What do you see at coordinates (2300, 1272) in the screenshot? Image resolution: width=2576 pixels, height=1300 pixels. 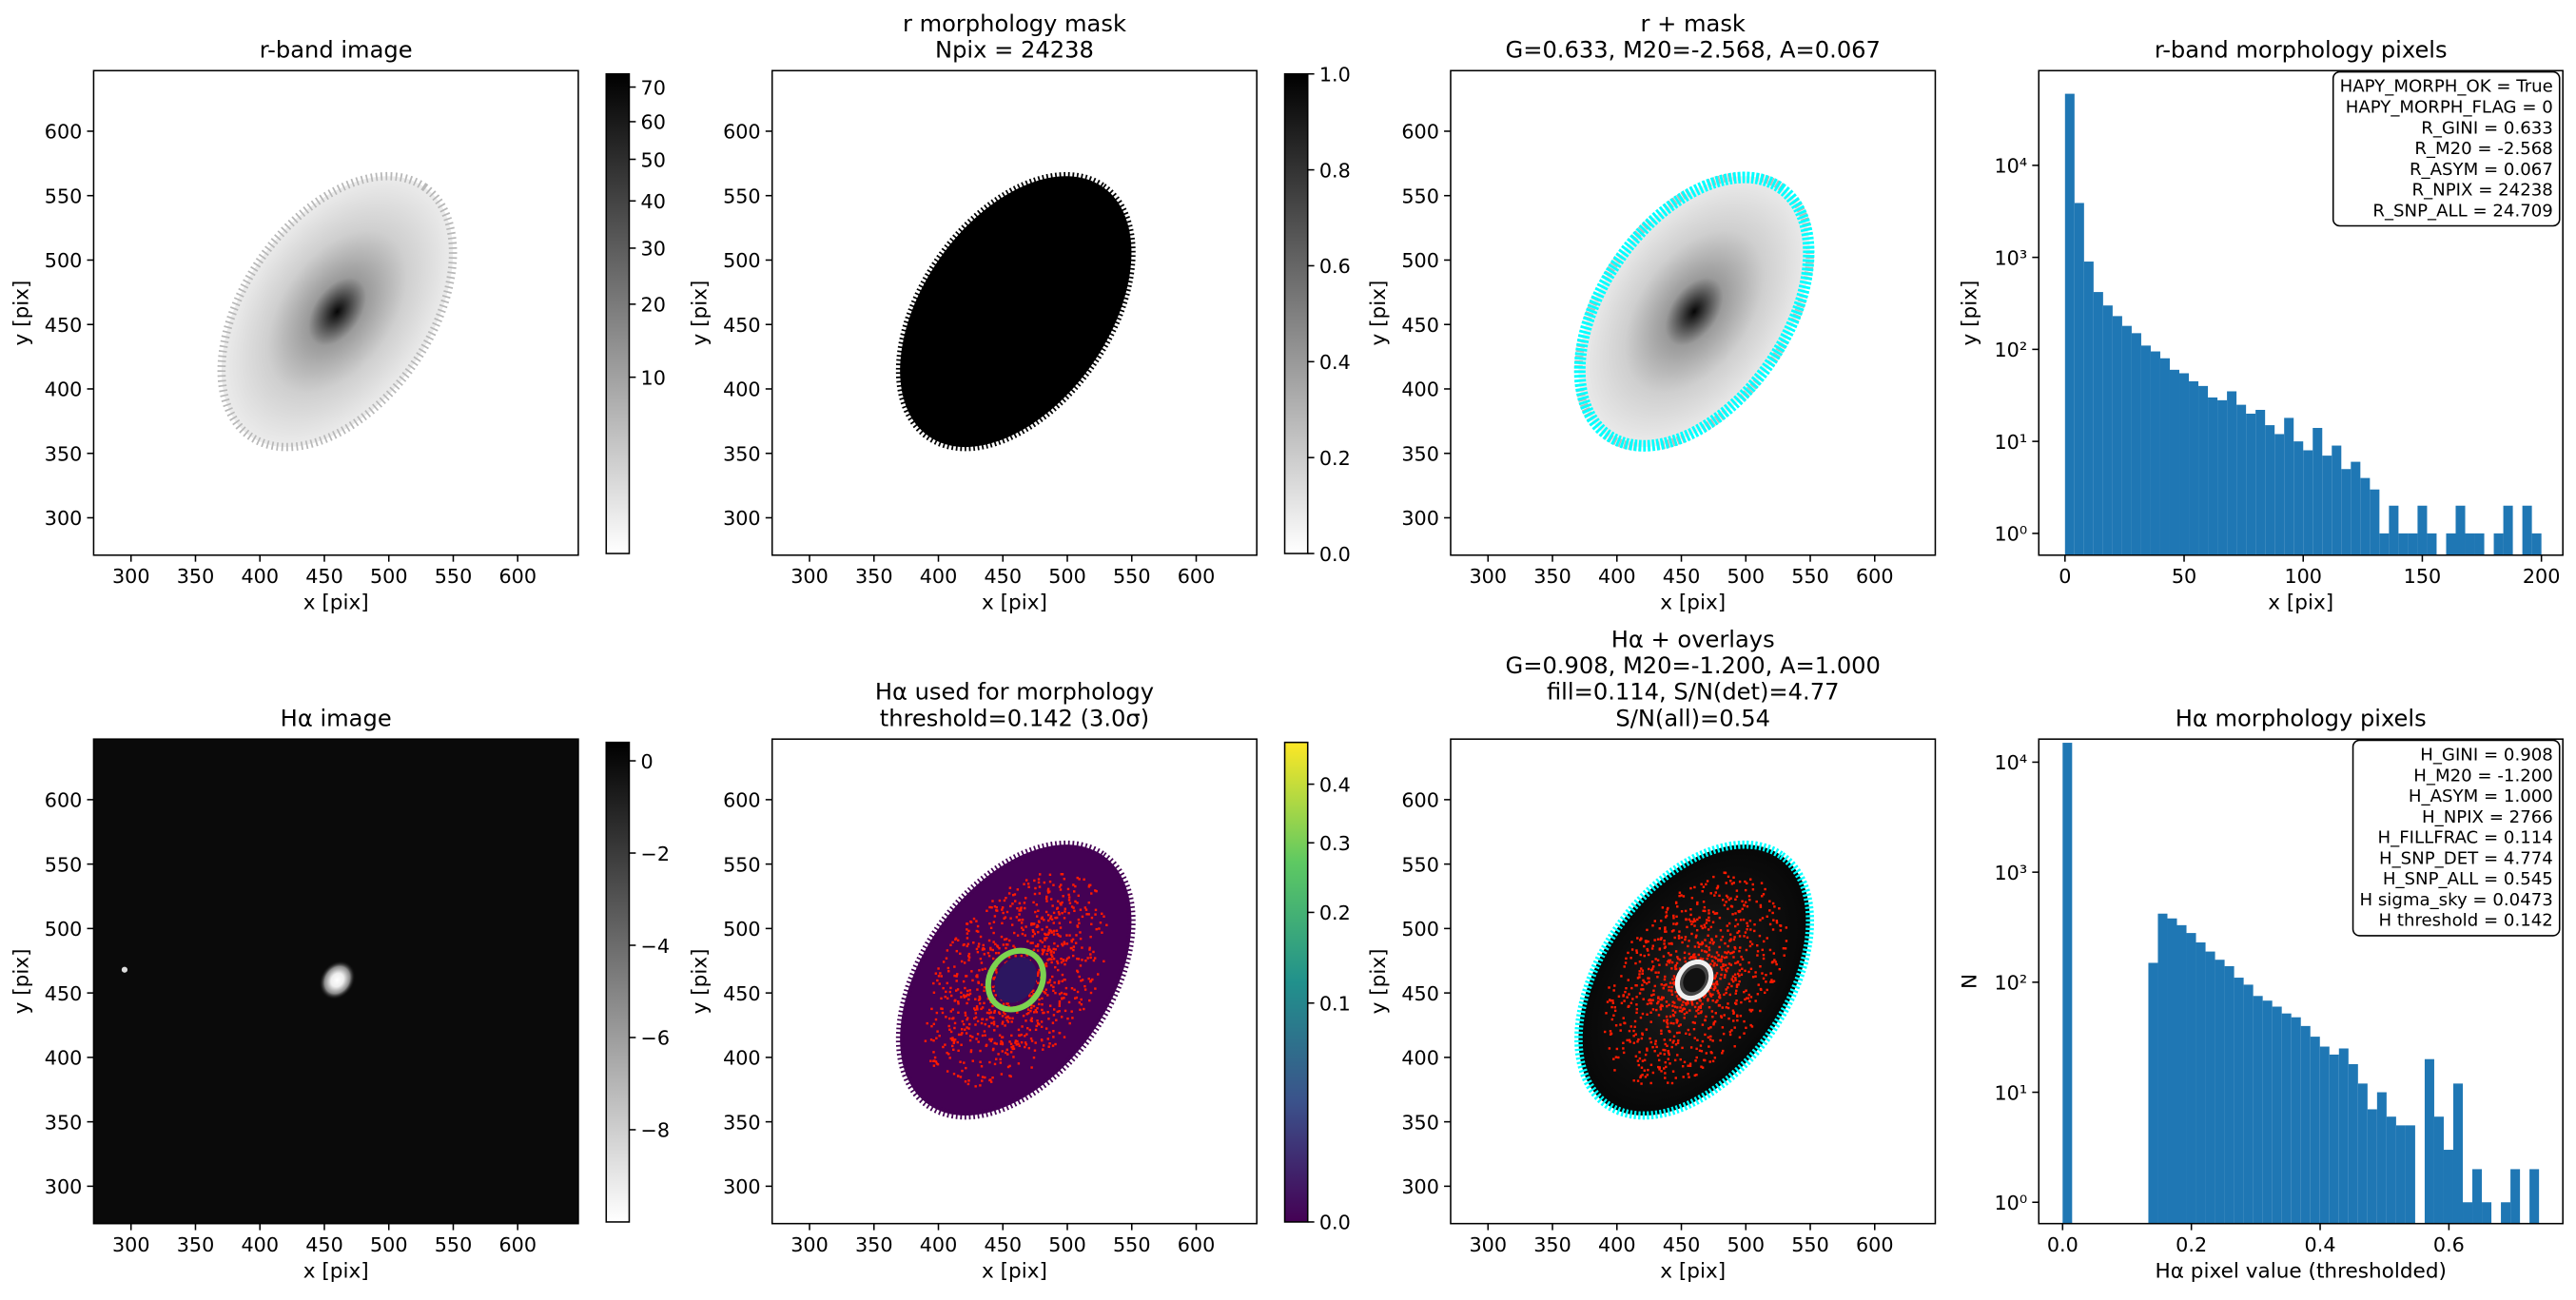 I see `x-axis-label: Hα pixel value (thresholded)` at bounding box center [2300, 1272].